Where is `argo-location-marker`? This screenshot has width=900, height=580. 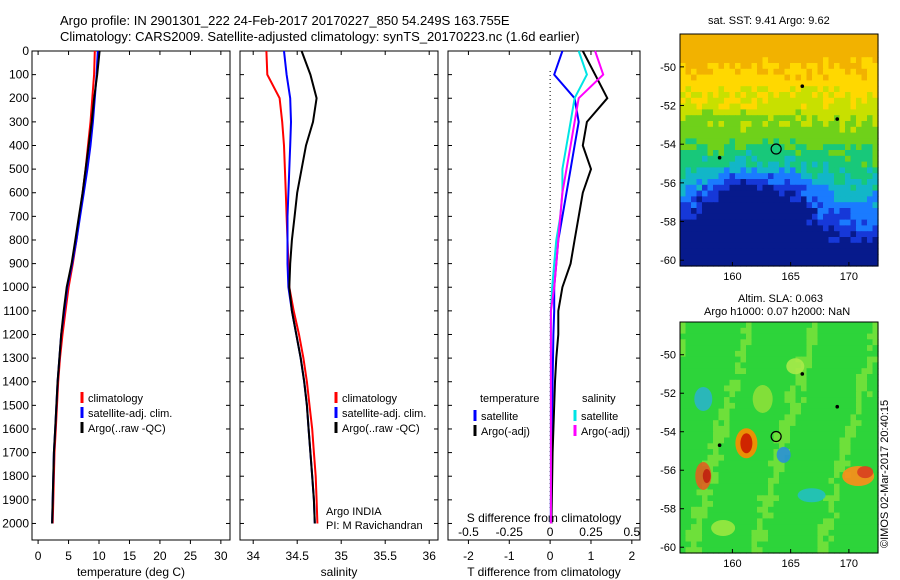
argo-location-marker is located at coordinates (776, 149).